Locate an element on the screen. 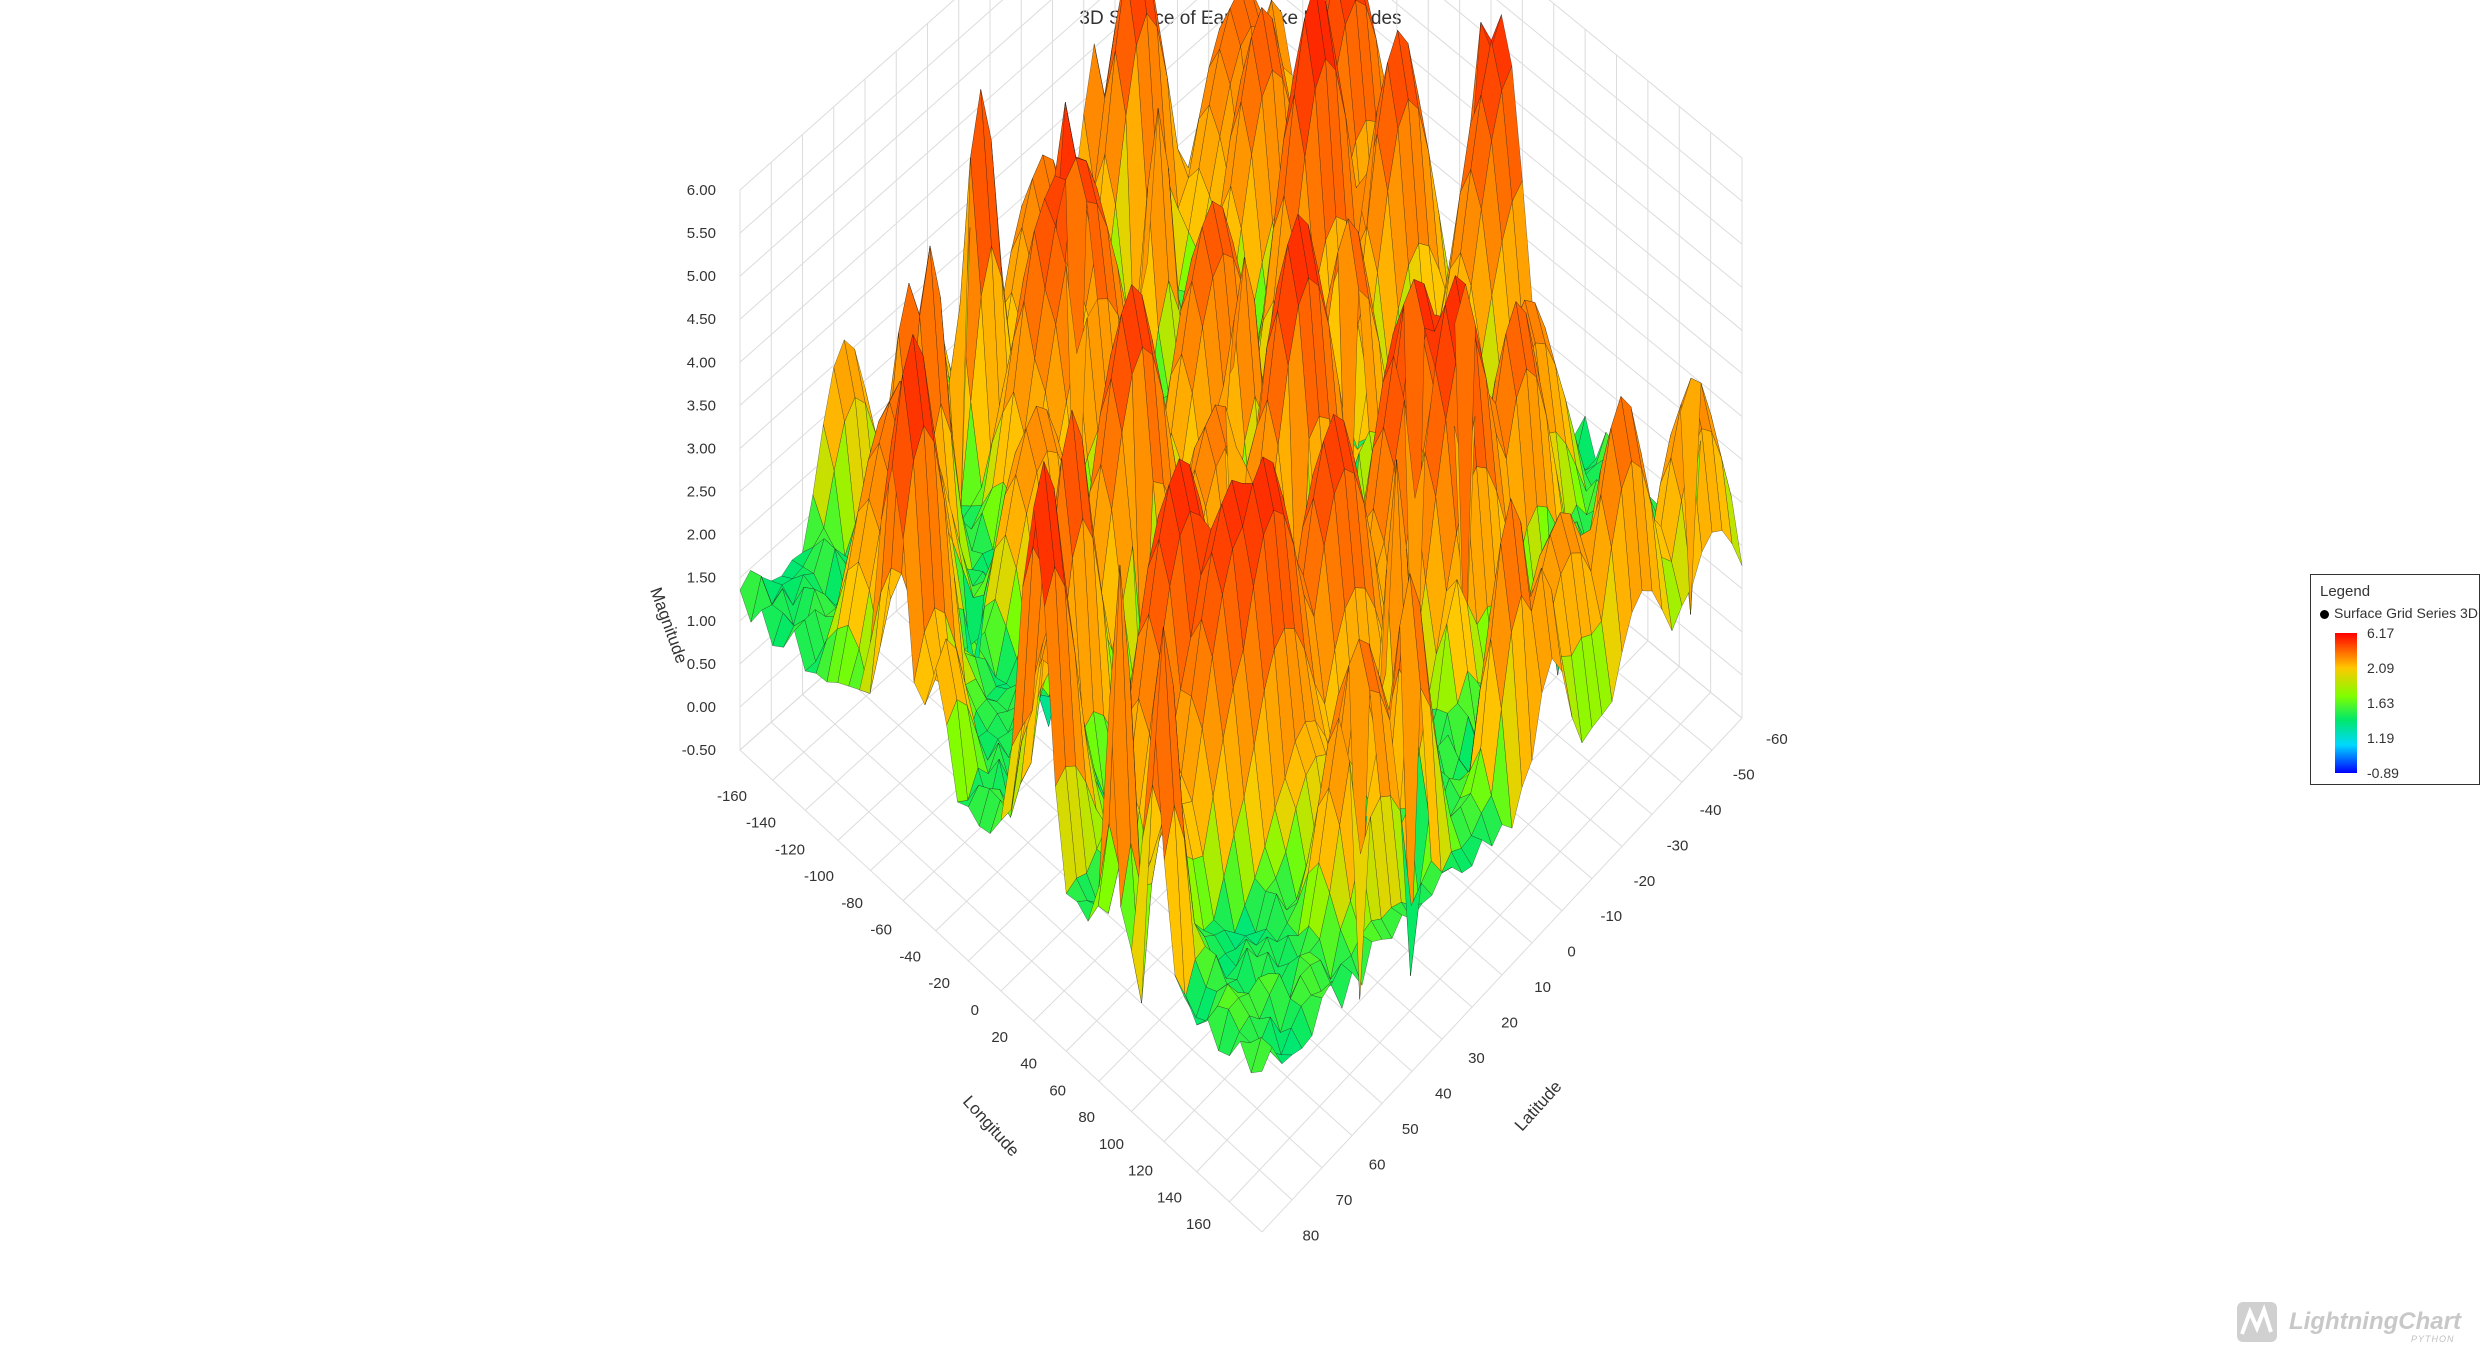 This screenshot has width=2481, height=1355. x-tick-label: -120 is located at coordinates (790, 849).